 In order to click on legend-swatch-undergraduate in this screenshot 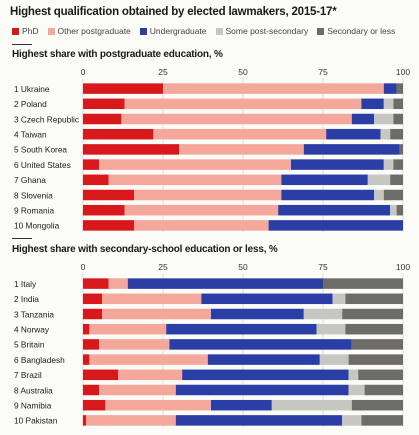, I will do `click(143, 31)`.